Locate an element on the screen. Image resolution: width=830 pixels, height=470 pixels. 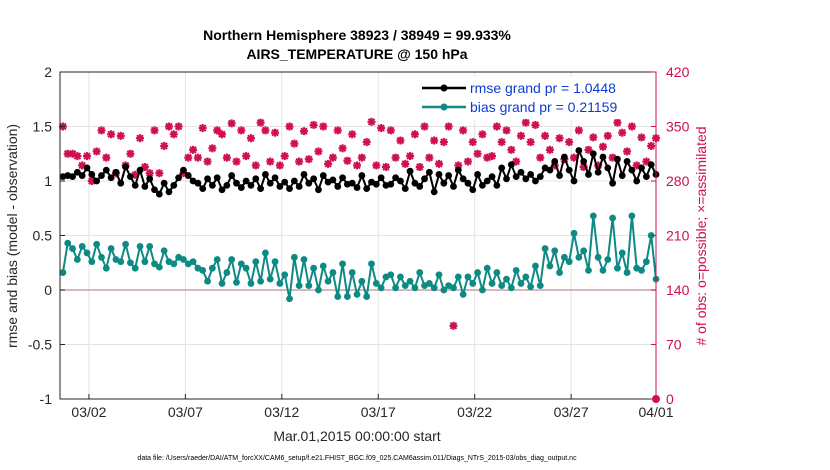
x-tick-label: 03/12 is located at coordinates (281, 412).